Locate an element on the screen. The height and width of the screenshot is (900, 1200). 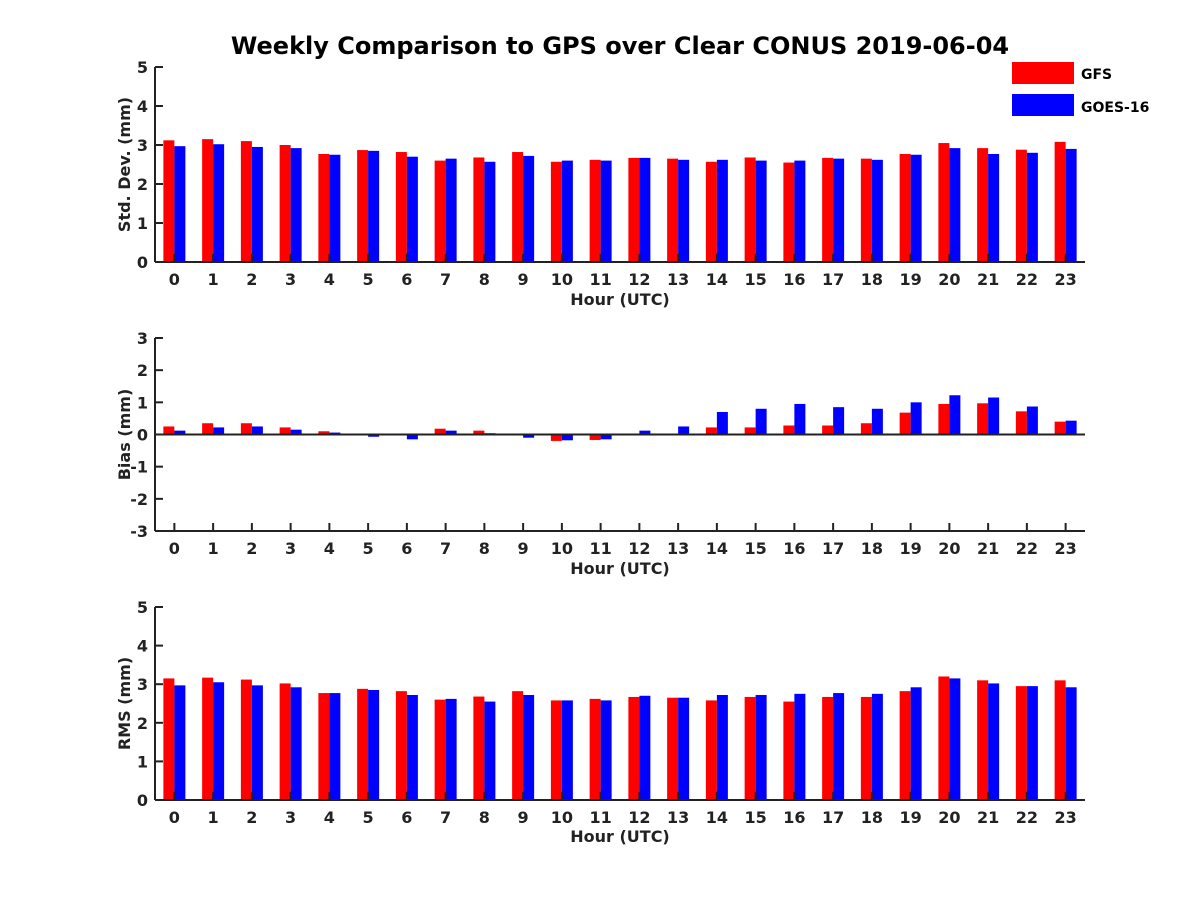
legend-swatch-goes16 is located at coordinates (1043, 105).